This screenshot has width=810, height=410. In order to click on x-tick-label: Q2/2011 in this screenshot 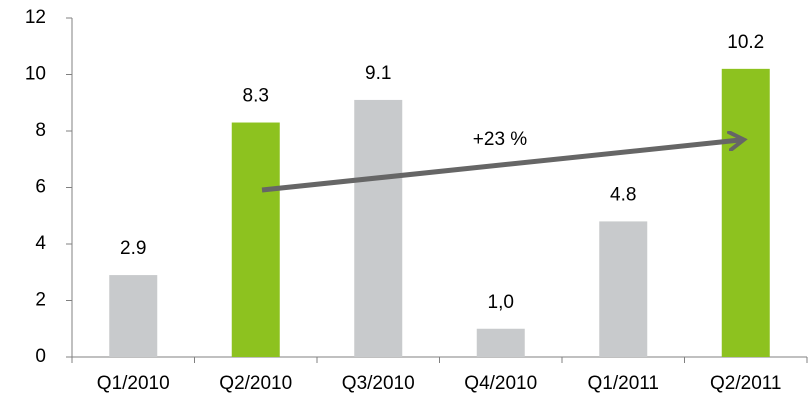, I will do `click(745, 383)`.